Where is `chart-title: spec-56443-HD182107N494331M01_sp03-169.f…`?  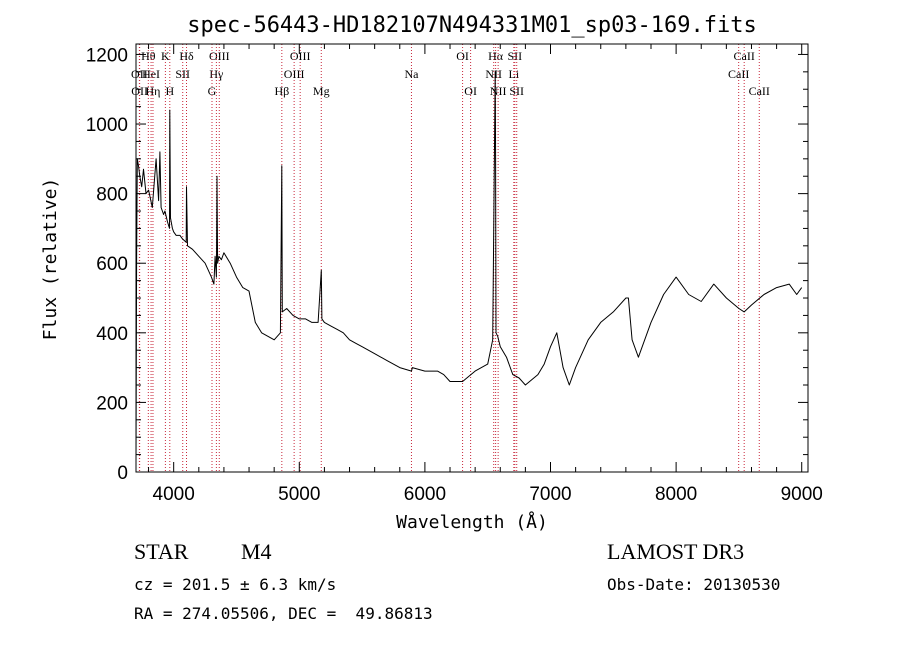
chart-title: spec-56443-HD182107N494331M01_sp03-169.f… is located at coordinates (472, 25).